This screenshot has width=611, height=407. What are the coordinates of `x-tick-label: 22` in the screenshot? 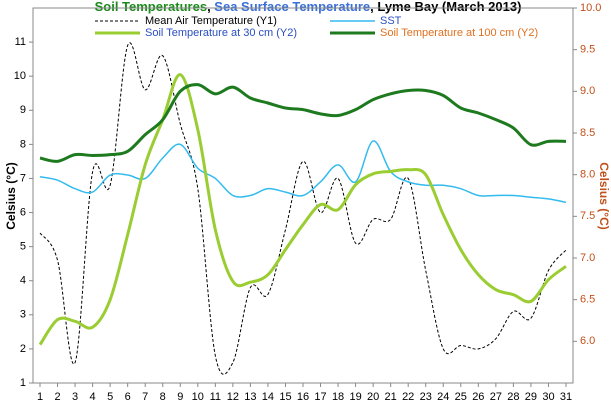 It's located at (408, 397).